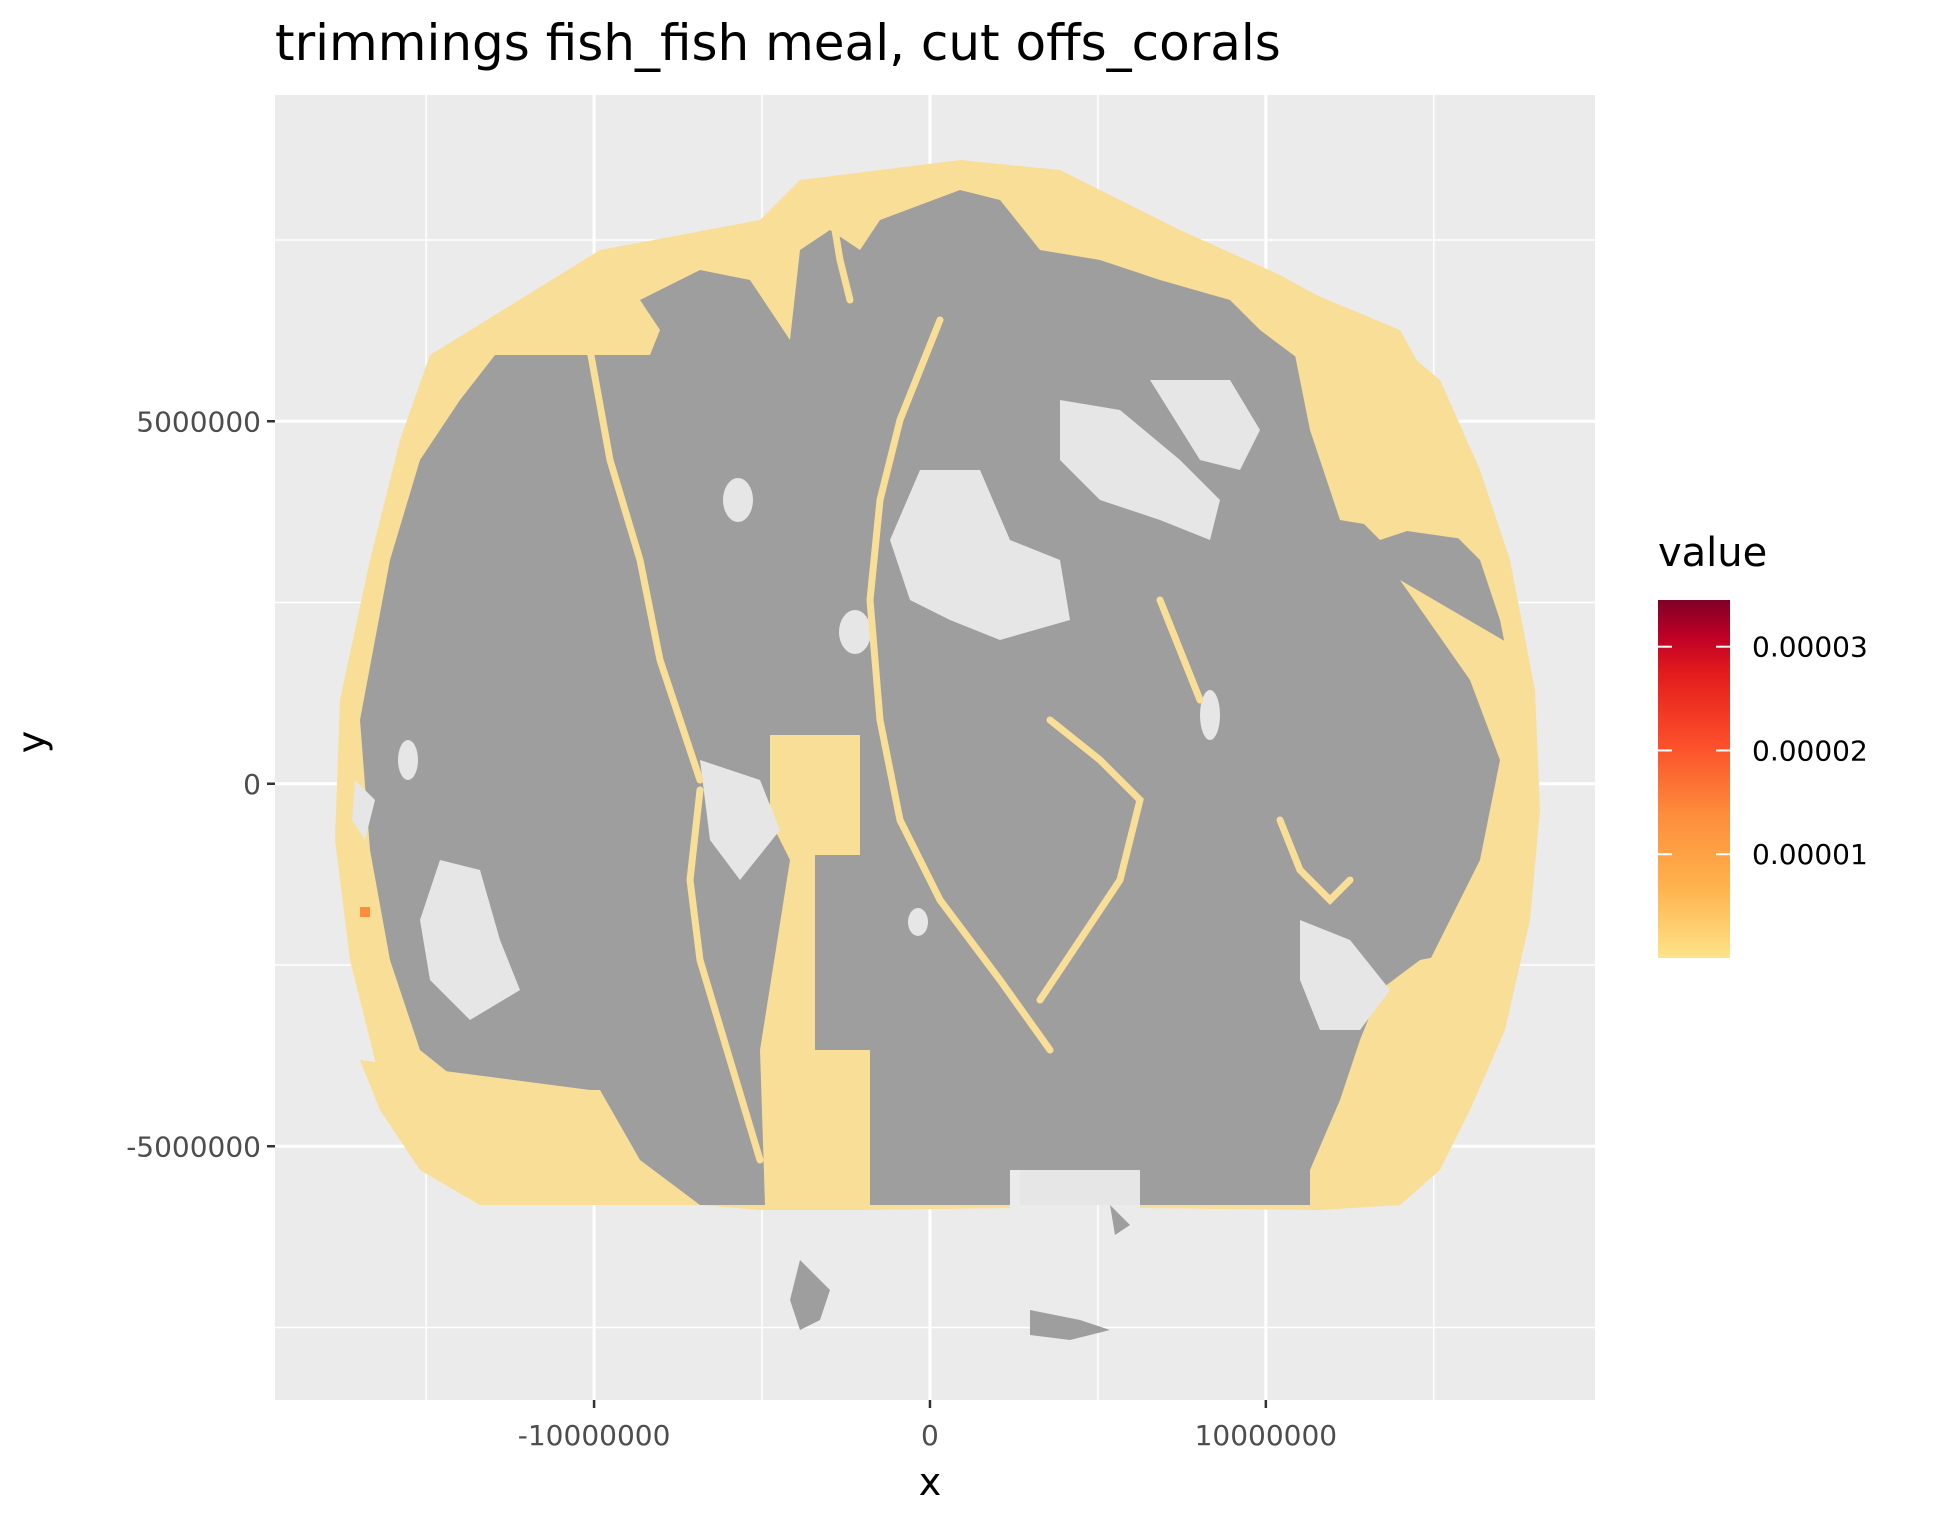  Describe the element at coordinates (31, 742) in the screenshot. I see `y-axis-title: y` at that location.